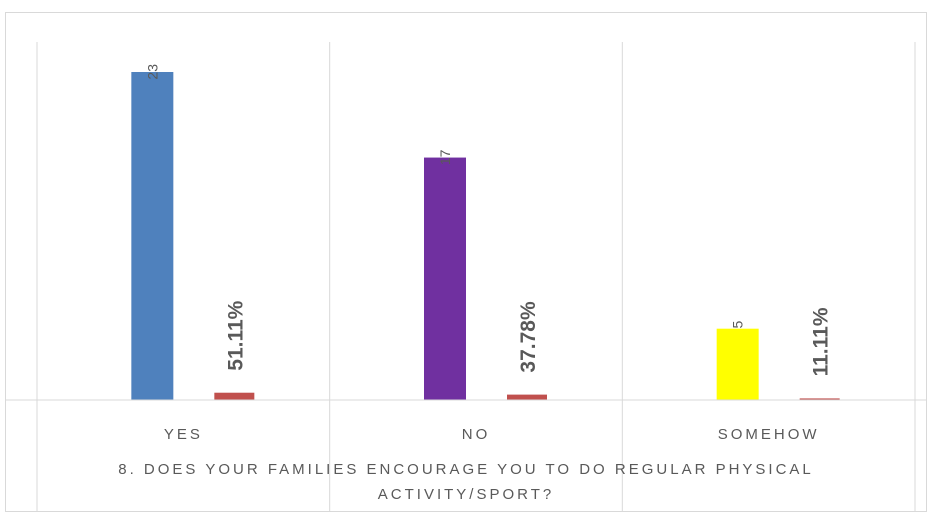  Describe the element at coordinates (234, 396) in the screenshot. I see `bar-percent-yes` at that location.